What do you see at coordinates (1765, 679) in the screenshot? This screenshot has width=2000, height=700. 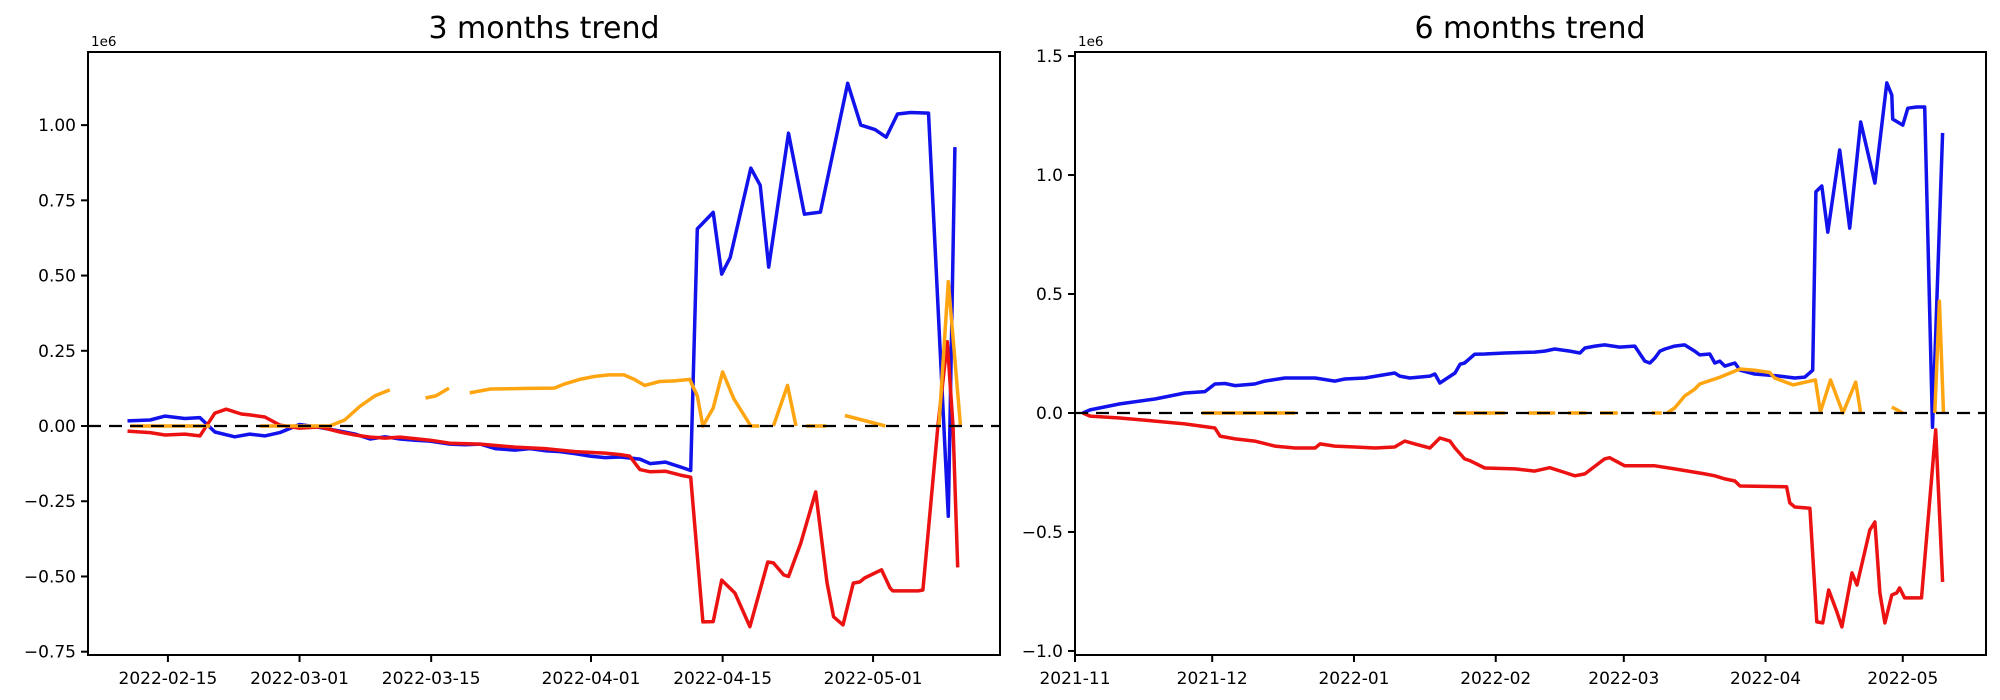 I see `x-axis-tick-label: 2022-04` at bounding box center [1765, 679].